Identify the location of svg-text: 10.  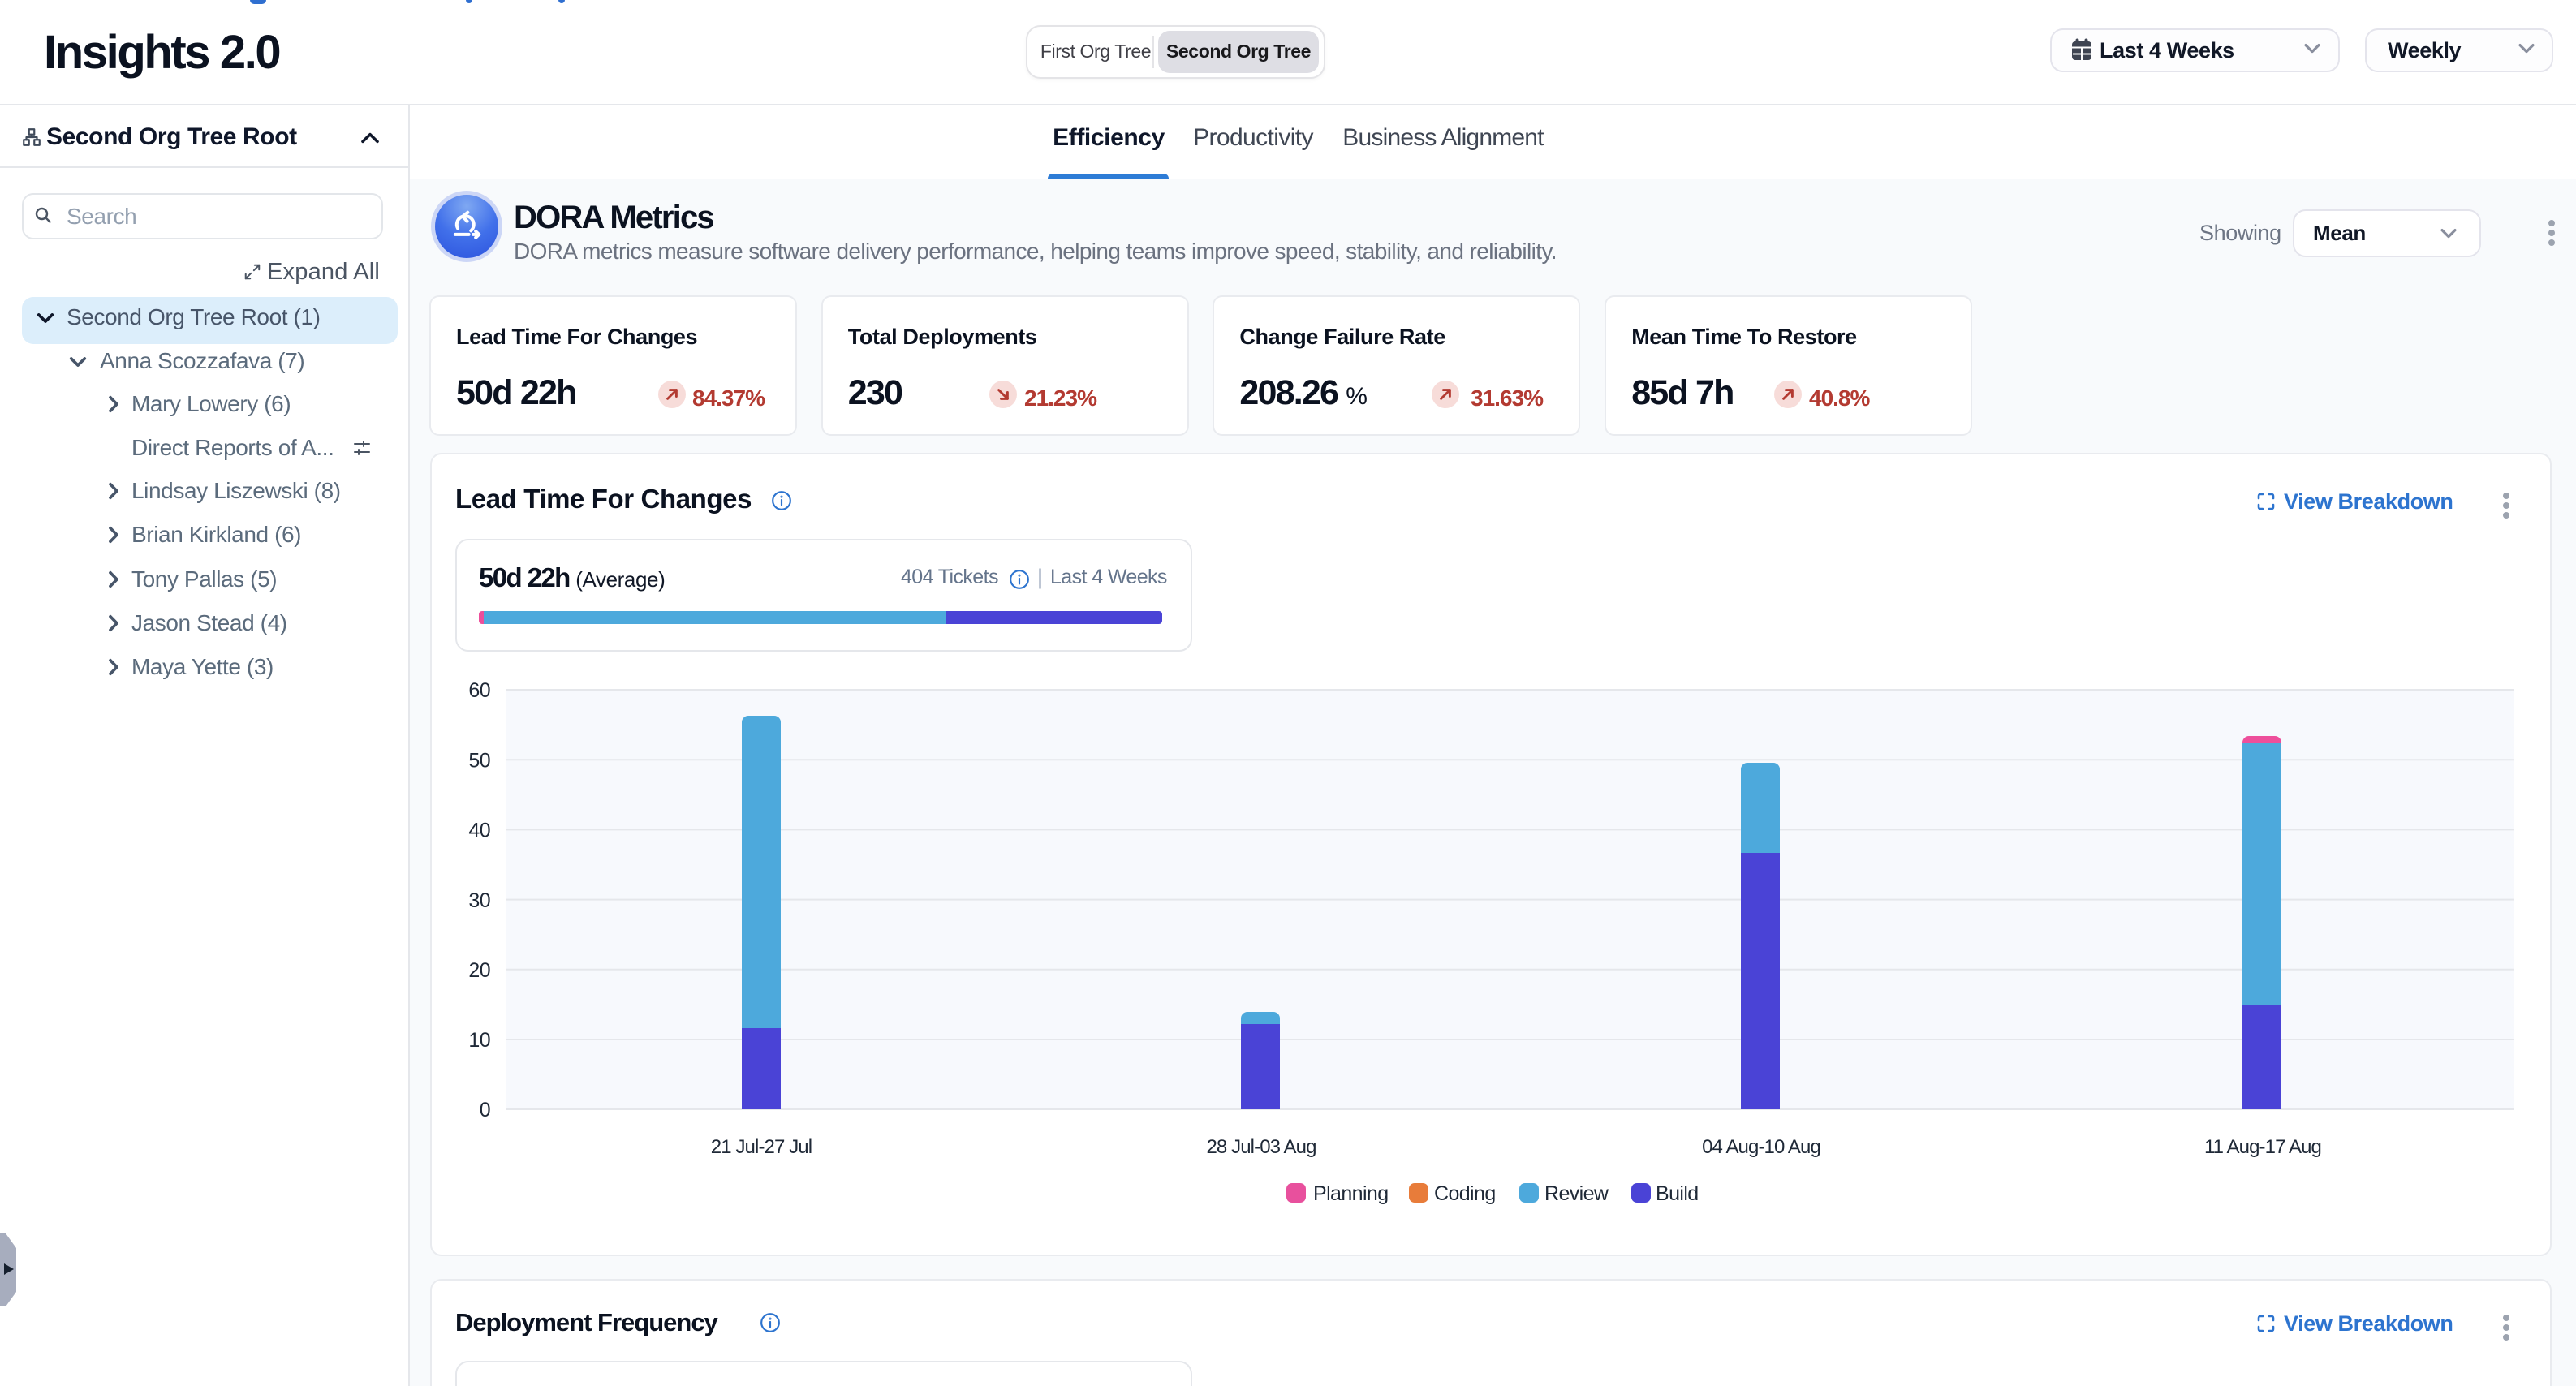
(479, 1040).